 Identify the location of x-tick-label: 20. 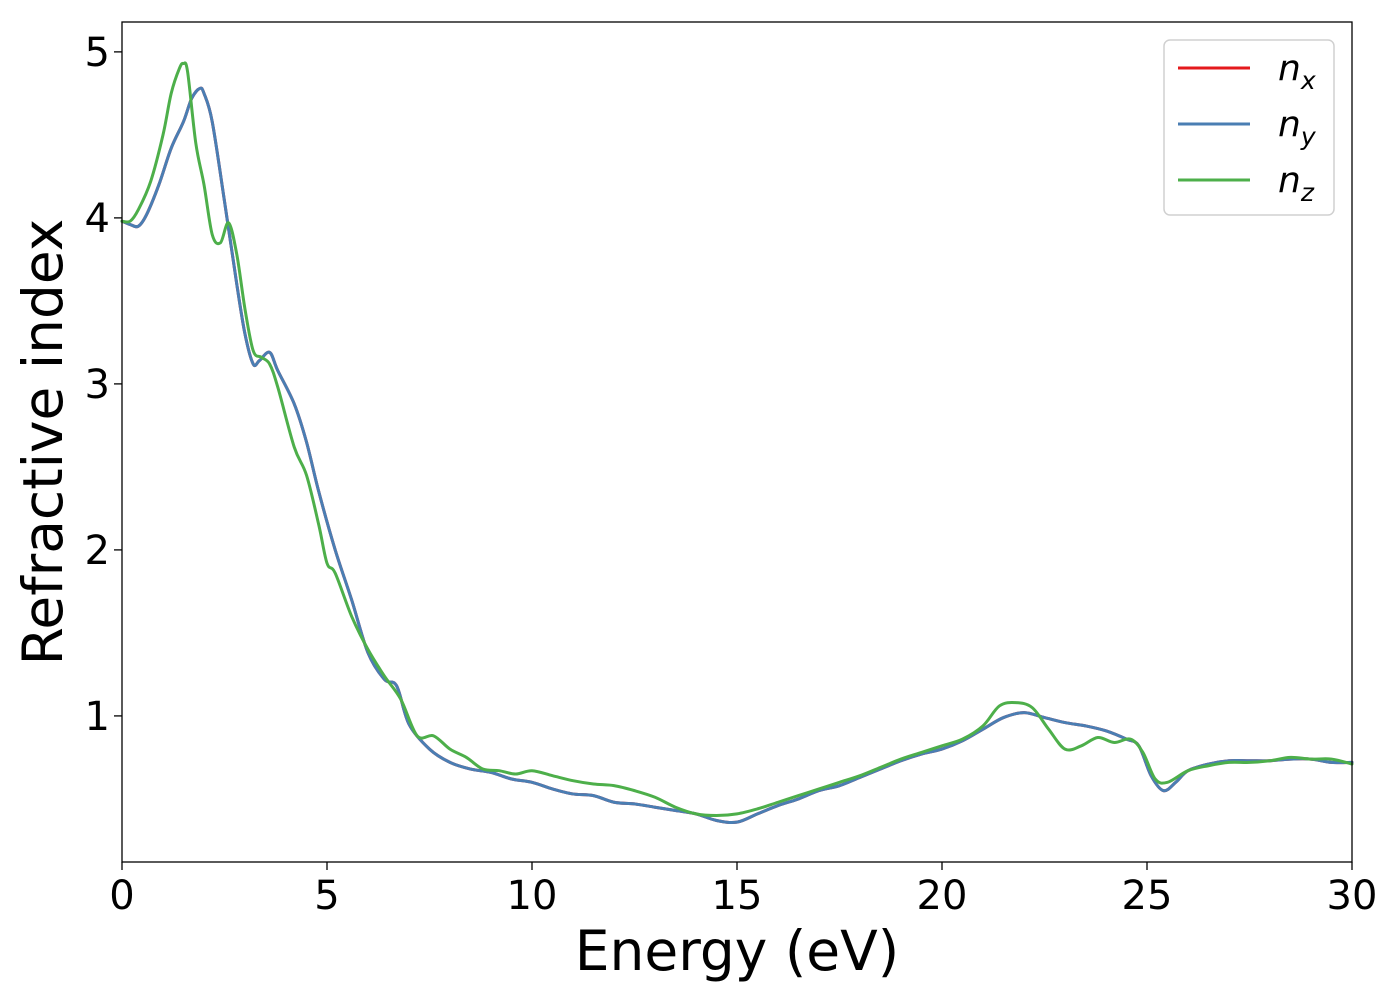
(942, 896).